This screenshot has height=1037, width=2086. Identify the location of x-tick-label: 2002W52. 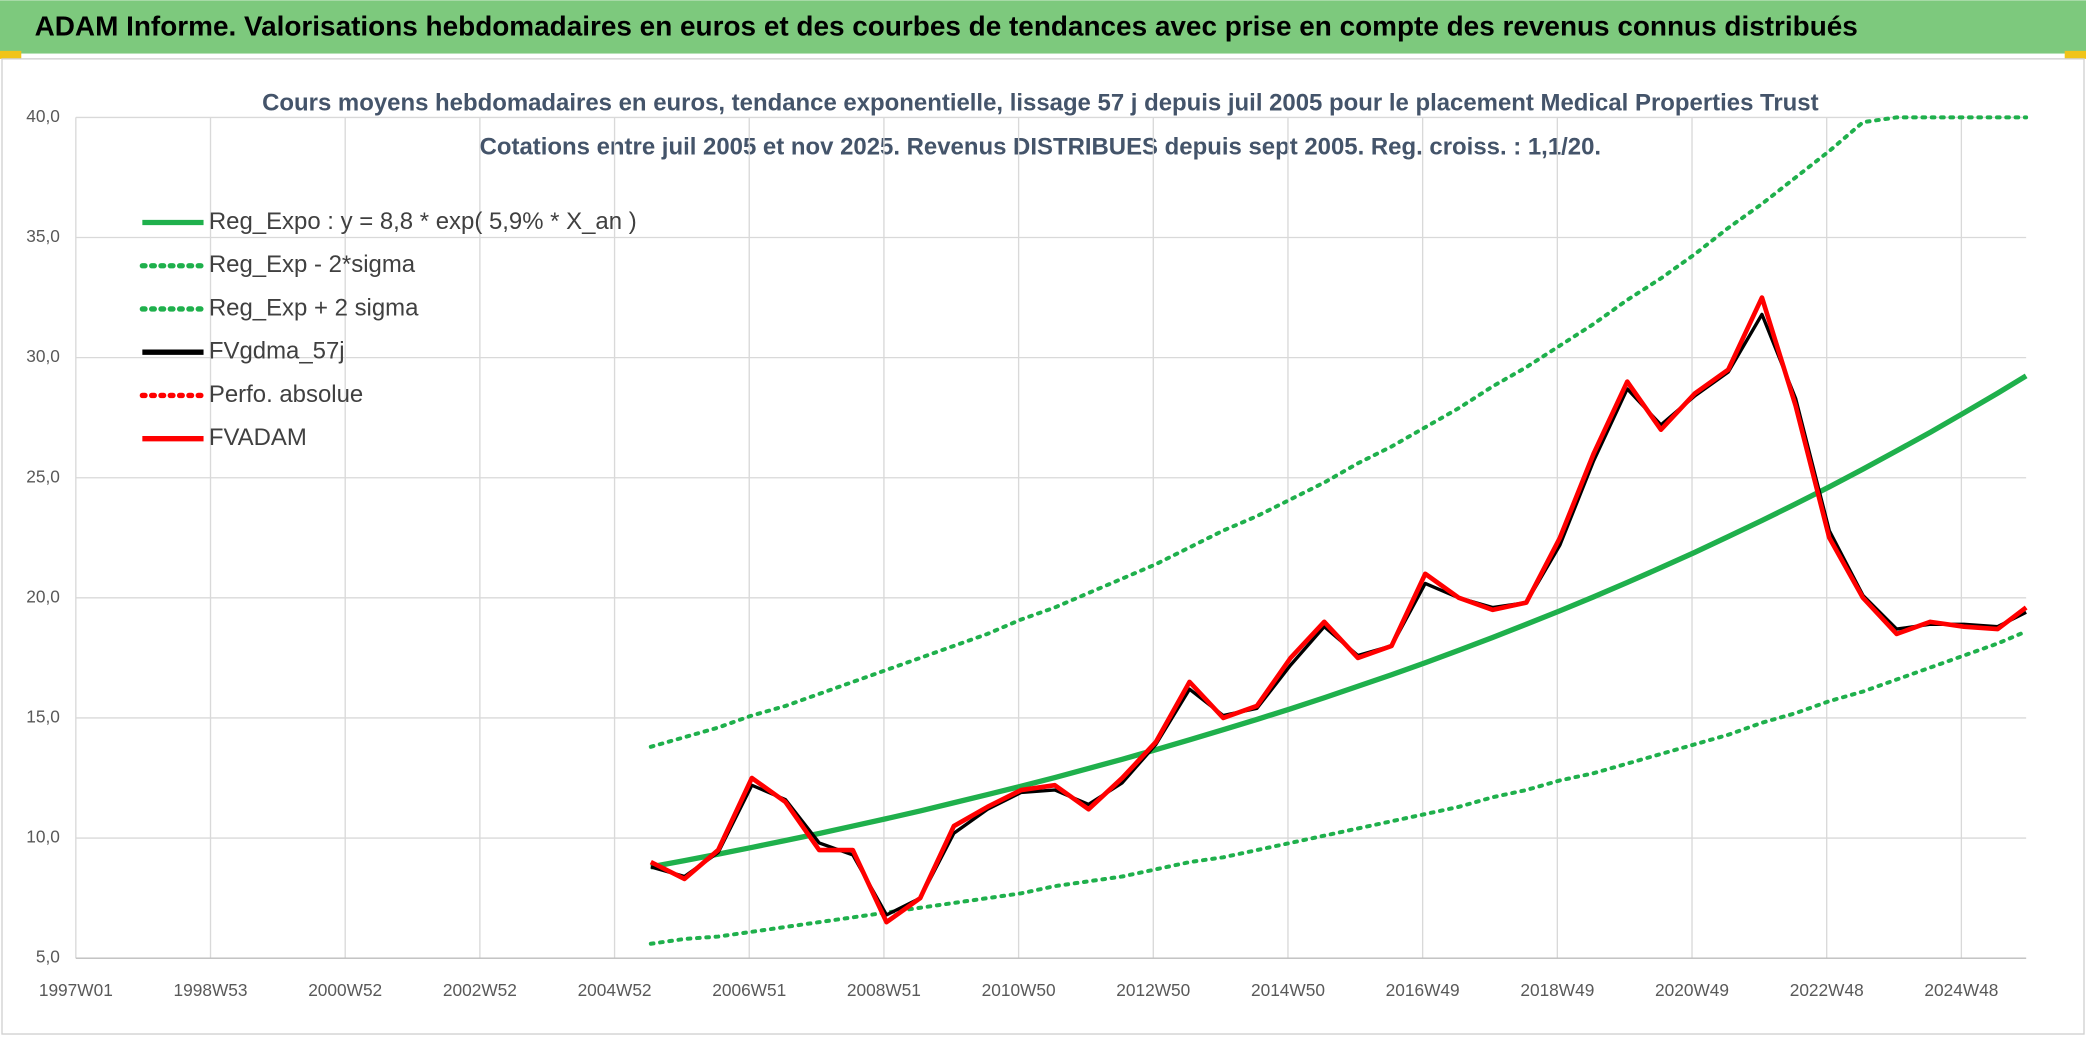
(480, 990).